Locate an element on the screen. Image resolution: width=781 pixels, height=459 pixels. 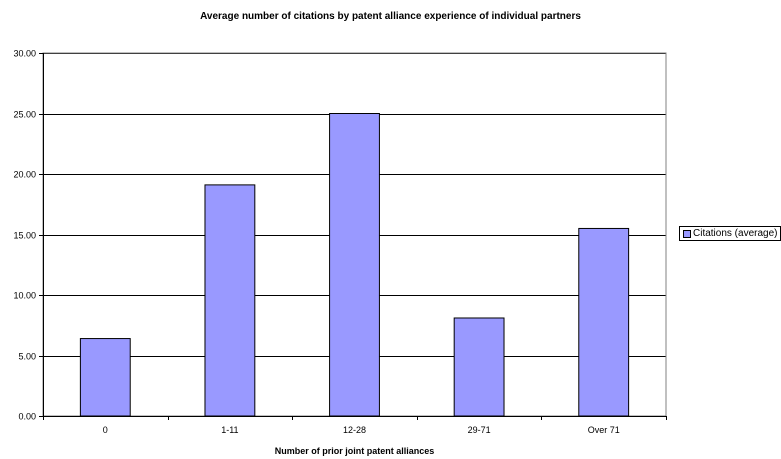
y-tick-label: 5.00 is located at coordinates (27, 357).